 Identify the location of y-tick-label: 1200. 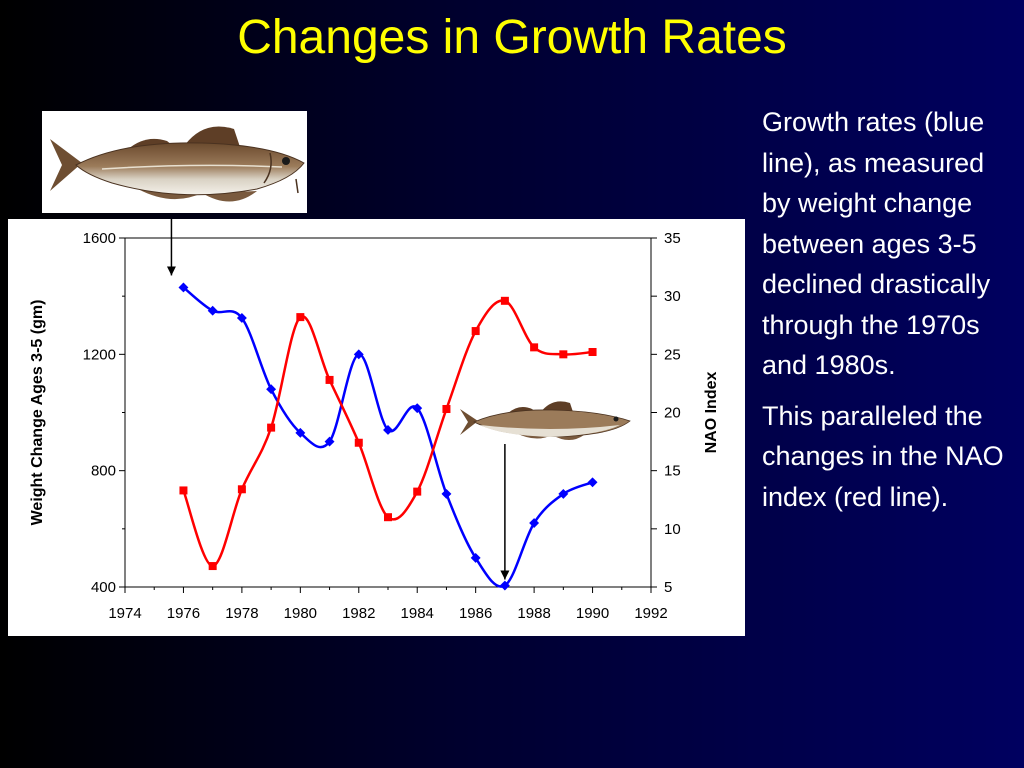
(99, 354).